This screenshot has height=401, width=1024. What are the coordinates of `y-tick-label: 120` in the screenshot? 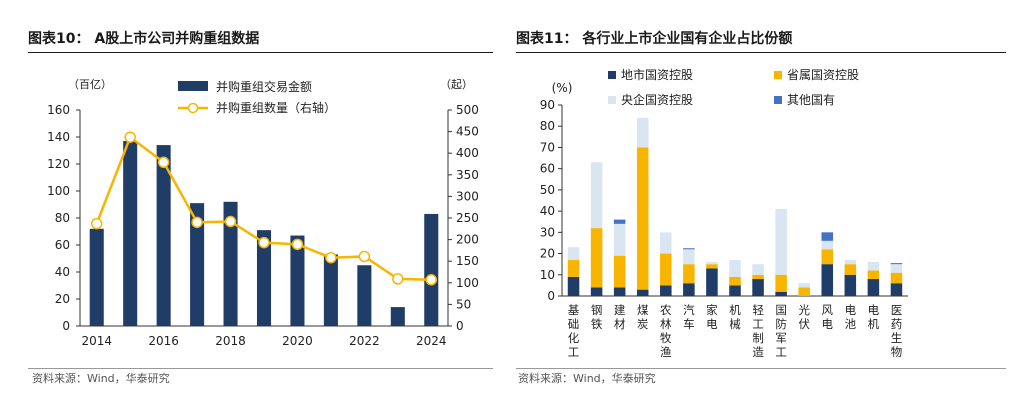 It's located at (58, 164).